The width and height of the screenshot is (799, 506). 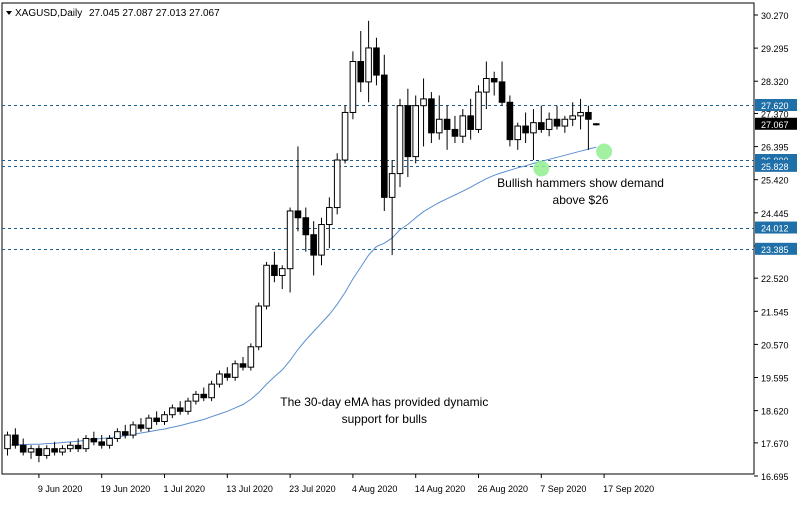 I want to click on price-tick-label: 27.370, so click(x=775, y=114).